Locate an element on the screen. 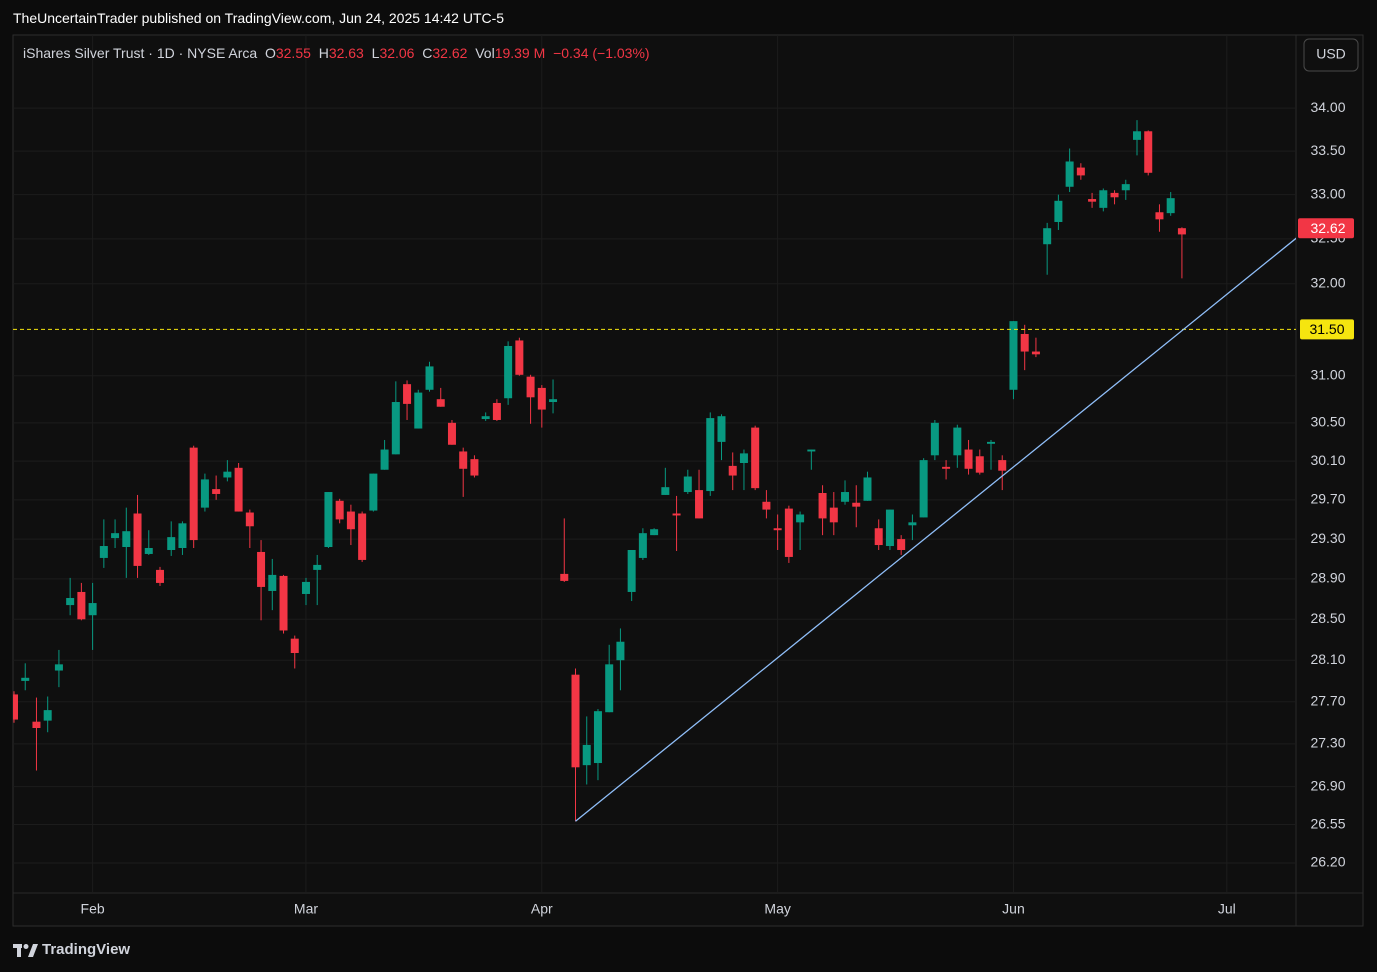  close-label: C is located at coordinates (427, 53).